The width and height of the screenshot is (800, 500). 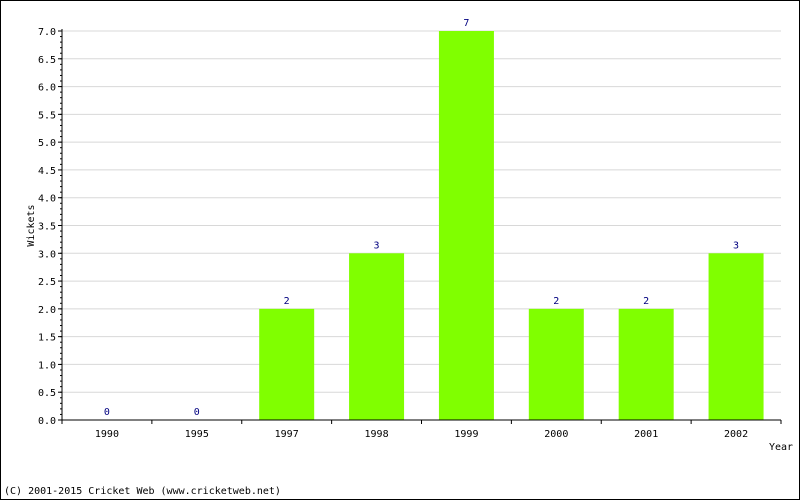 I want to click on y-tick-label: 6.5, so click(x=47, y=60).